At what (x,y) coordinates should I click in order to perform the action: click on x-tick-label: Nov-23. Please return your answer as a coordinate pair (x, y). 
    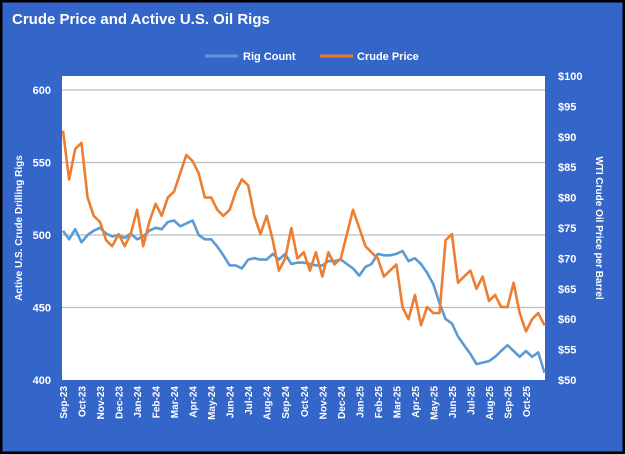
    Looking at the image, I should click on (101, 403).